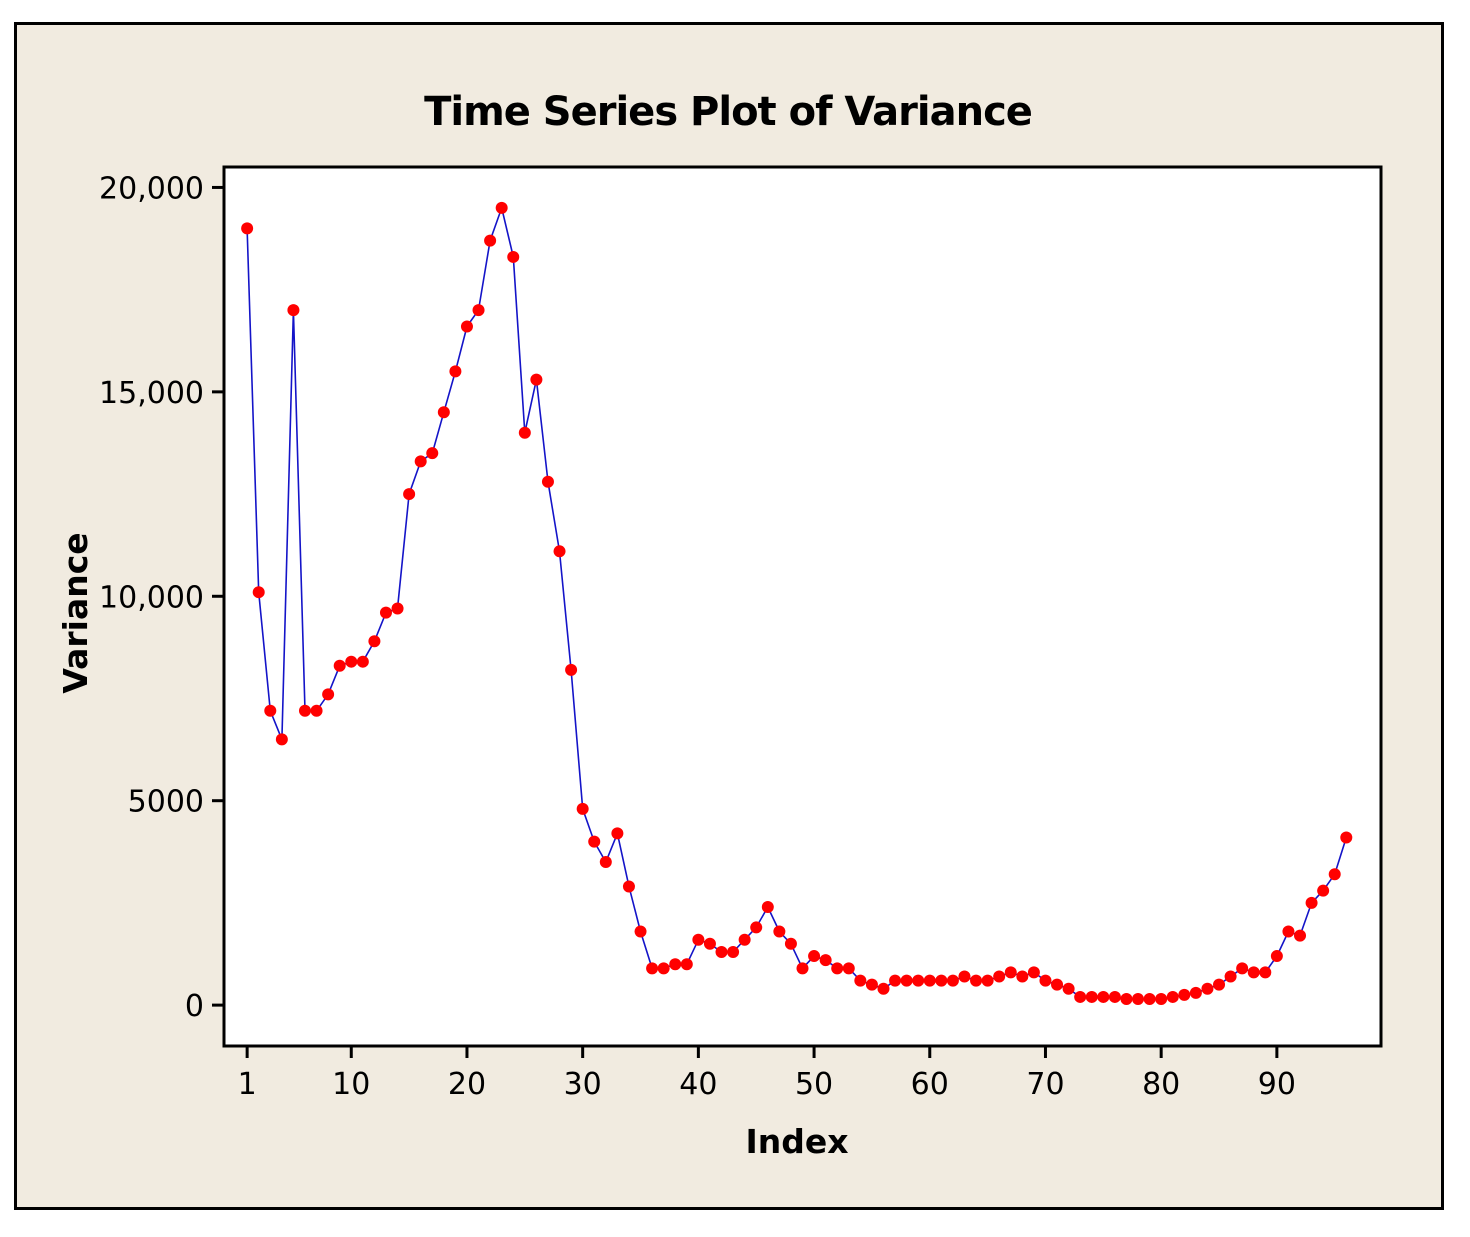 Image resolution: width=1470 pixels, height=1237 pixels. What do you see at coordinates (247, 1084) in the screenshot?
I see `x-tick-label: 1` at bounding box center [247, 1084].